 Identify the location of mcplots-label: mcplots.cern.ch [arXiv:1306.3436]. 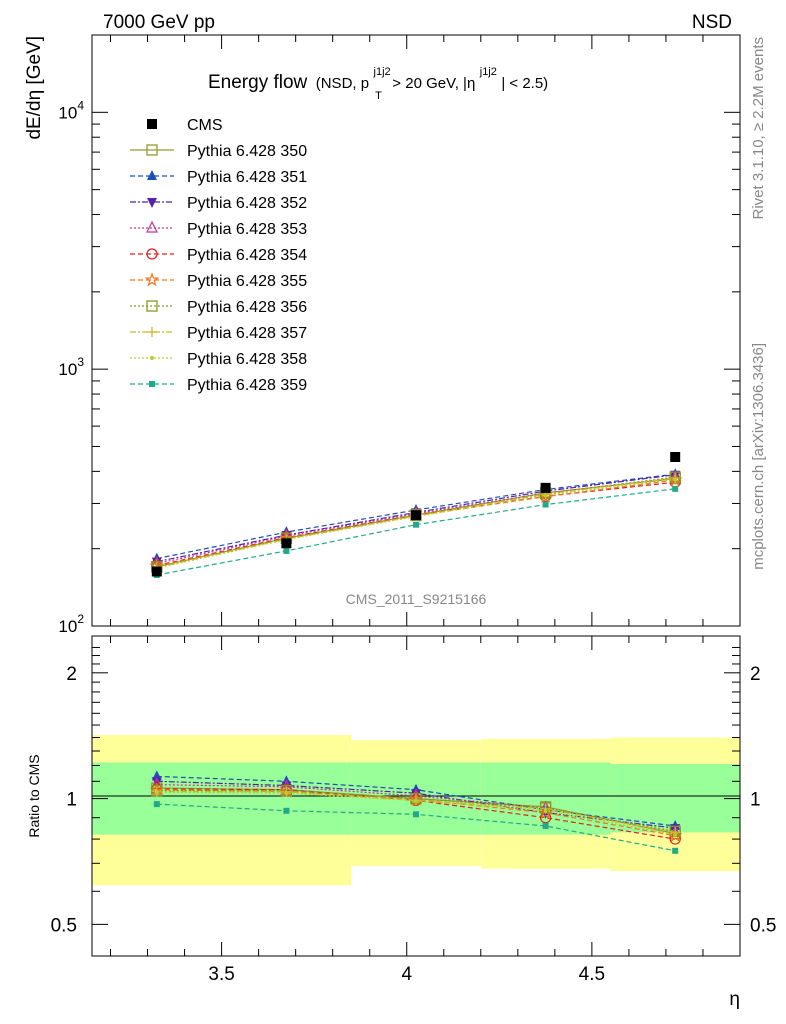
(758, 456).